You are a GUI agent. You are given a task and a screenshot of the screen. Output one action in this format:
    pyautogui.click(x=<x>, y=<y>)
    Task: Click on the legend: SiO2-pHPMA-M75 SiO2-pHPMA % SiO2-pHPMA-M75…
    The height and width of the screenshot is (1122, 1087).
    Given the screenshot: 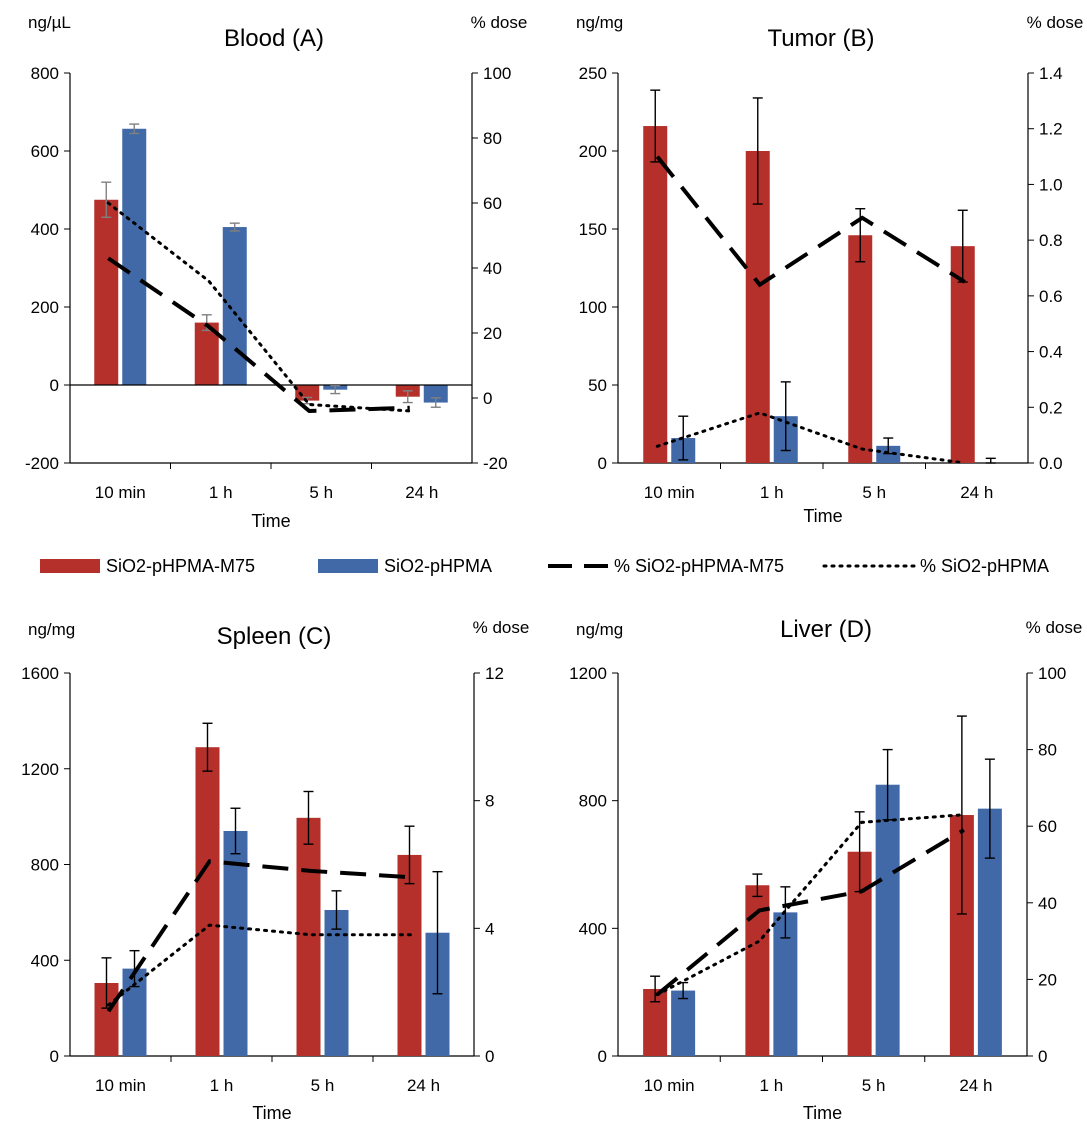 What is the action you would take?
    pyautogui.click(x=544, y=566)
    